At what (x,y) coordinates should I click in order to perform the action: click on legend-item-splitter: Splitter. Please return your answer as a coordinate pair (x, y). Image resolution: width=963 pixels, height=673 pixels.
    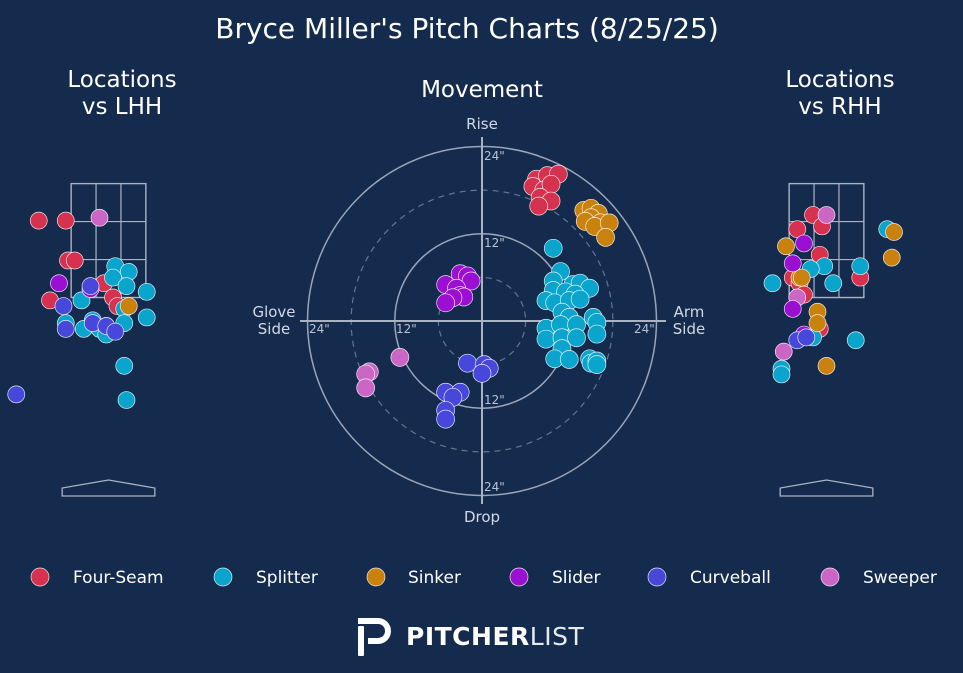
    Looking at the image, I should click on (265, 577).